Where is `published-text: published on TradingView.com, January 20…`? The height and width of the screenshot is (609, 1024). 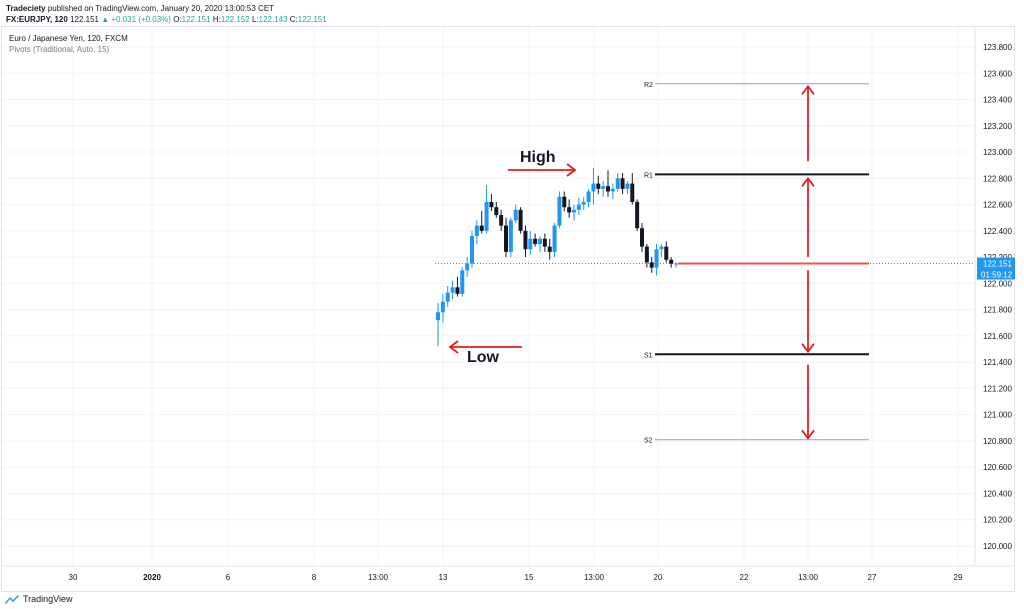 published-text: published on TradingView.com, January 20… is located at coordinates (161, 8).